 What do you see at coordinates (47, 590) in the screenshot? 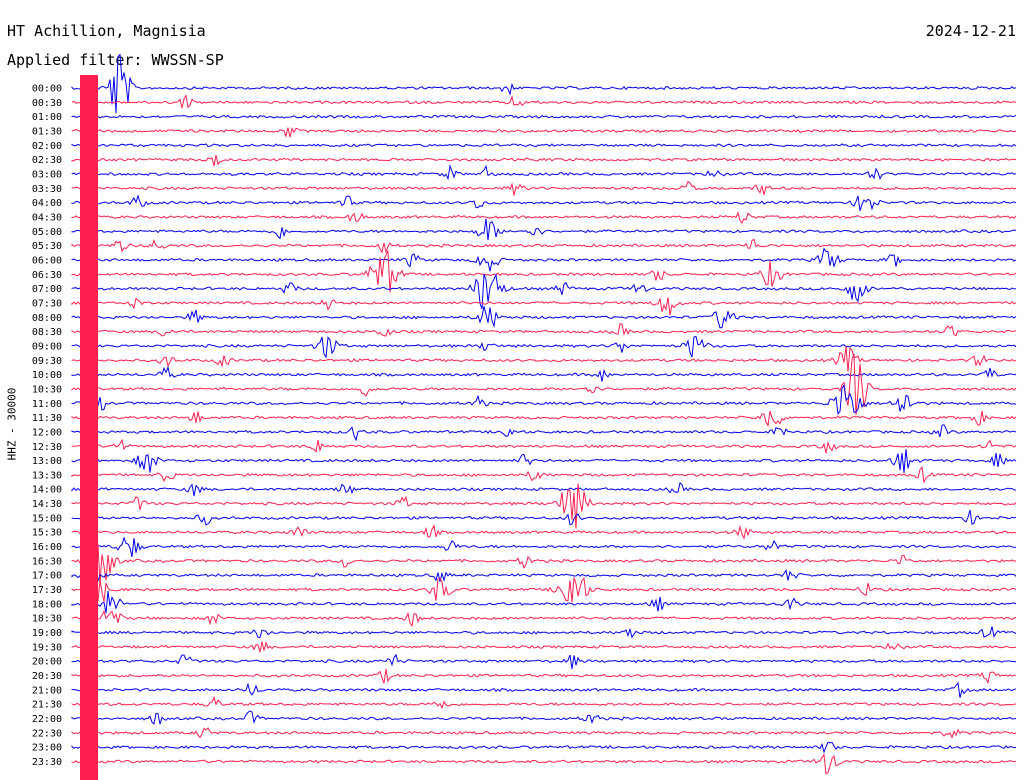
I see `row-time-label: 17:30` at bounding box center [47, 590].